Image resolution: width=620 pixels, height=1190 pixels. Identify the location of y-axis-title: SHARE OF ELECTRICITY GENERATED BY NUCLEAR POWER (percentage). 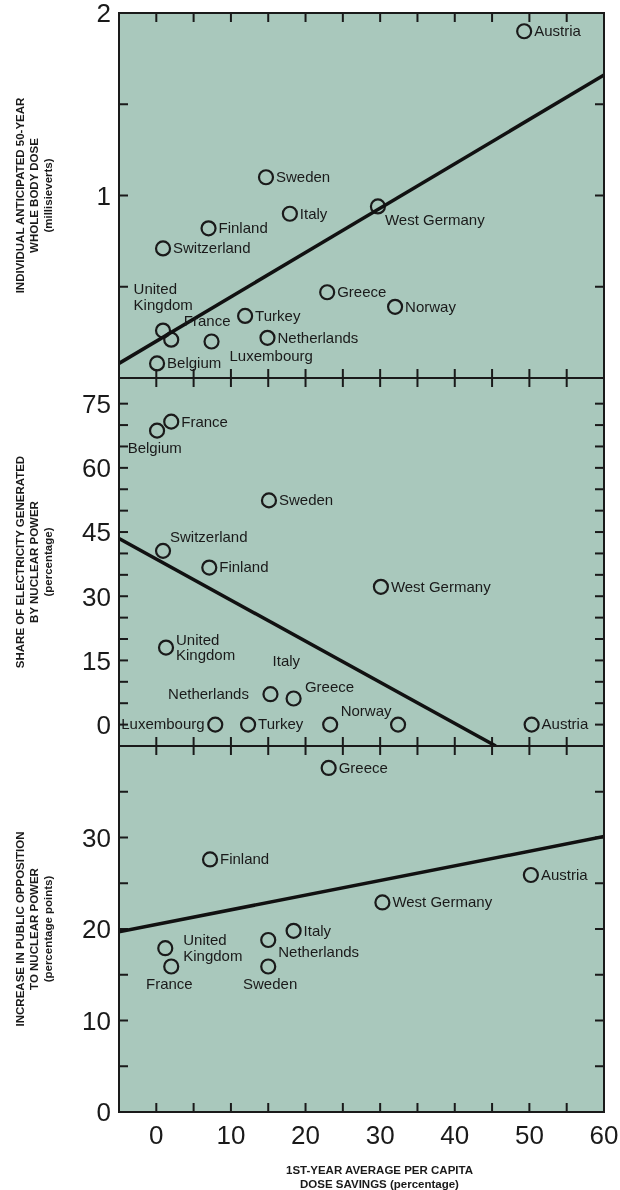
(34, 562).